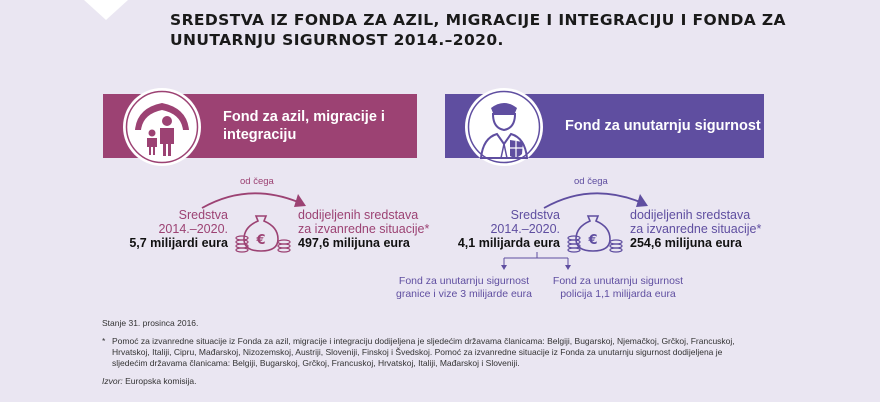 This screenshot has height=402, width=880. I want to click on amif-emergency-total: 497,6 milijuna eura, so click(354, 243).